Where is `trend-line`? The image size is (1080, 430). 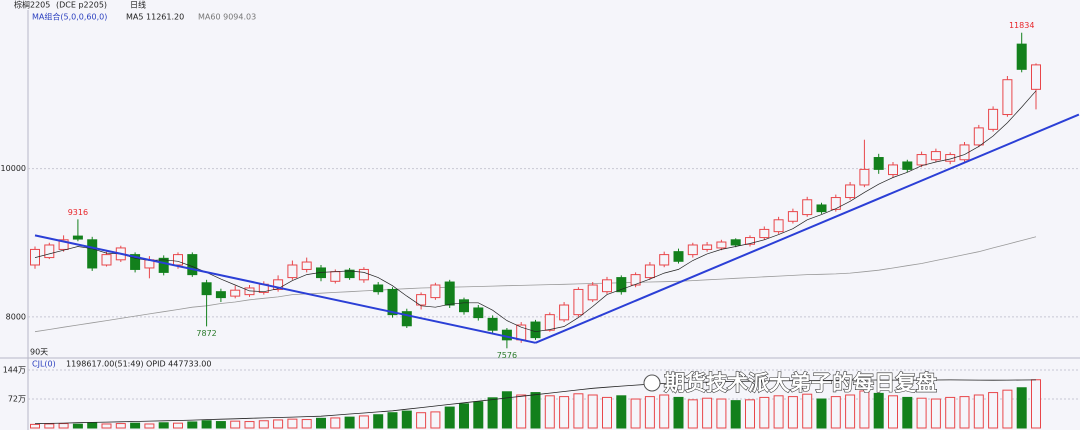
trend-line is located at coordinates (285, 289).